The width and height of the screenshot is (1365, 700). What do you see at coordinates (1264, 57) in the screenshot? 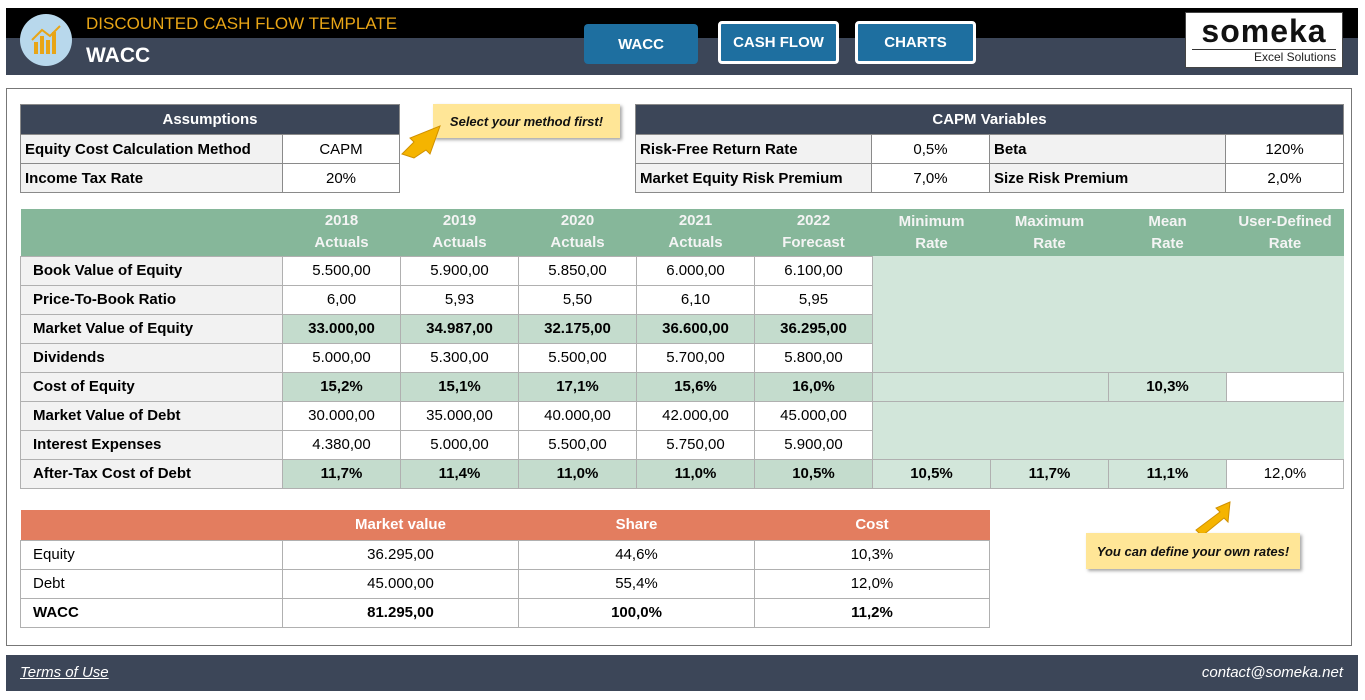
I see `brand-subtitle: Excel Solutions` at bounding box center [1264, 57].